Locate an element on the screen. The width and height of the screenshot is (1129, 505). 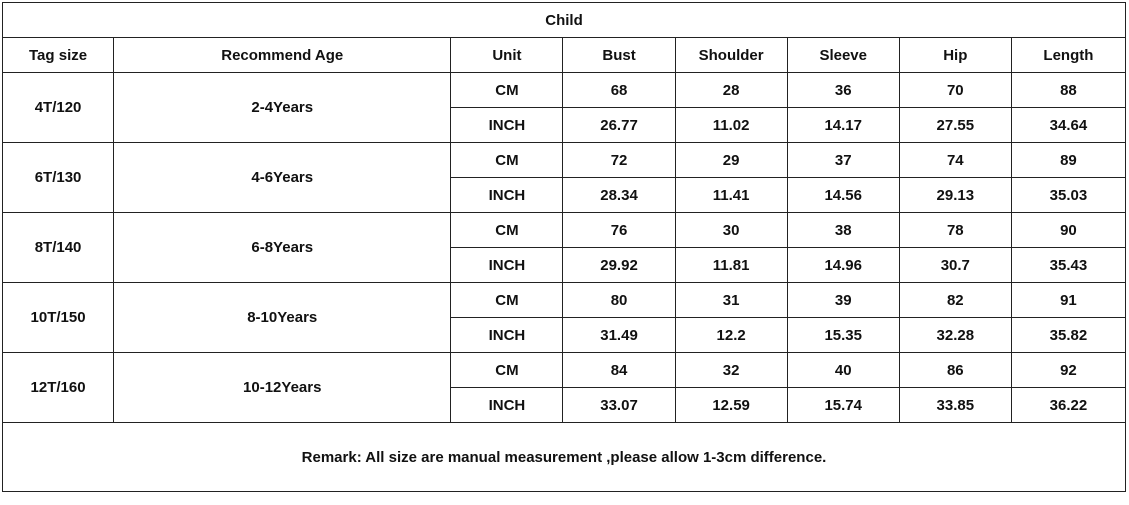
value-cell: 72 is located at coordinates (619, 160).